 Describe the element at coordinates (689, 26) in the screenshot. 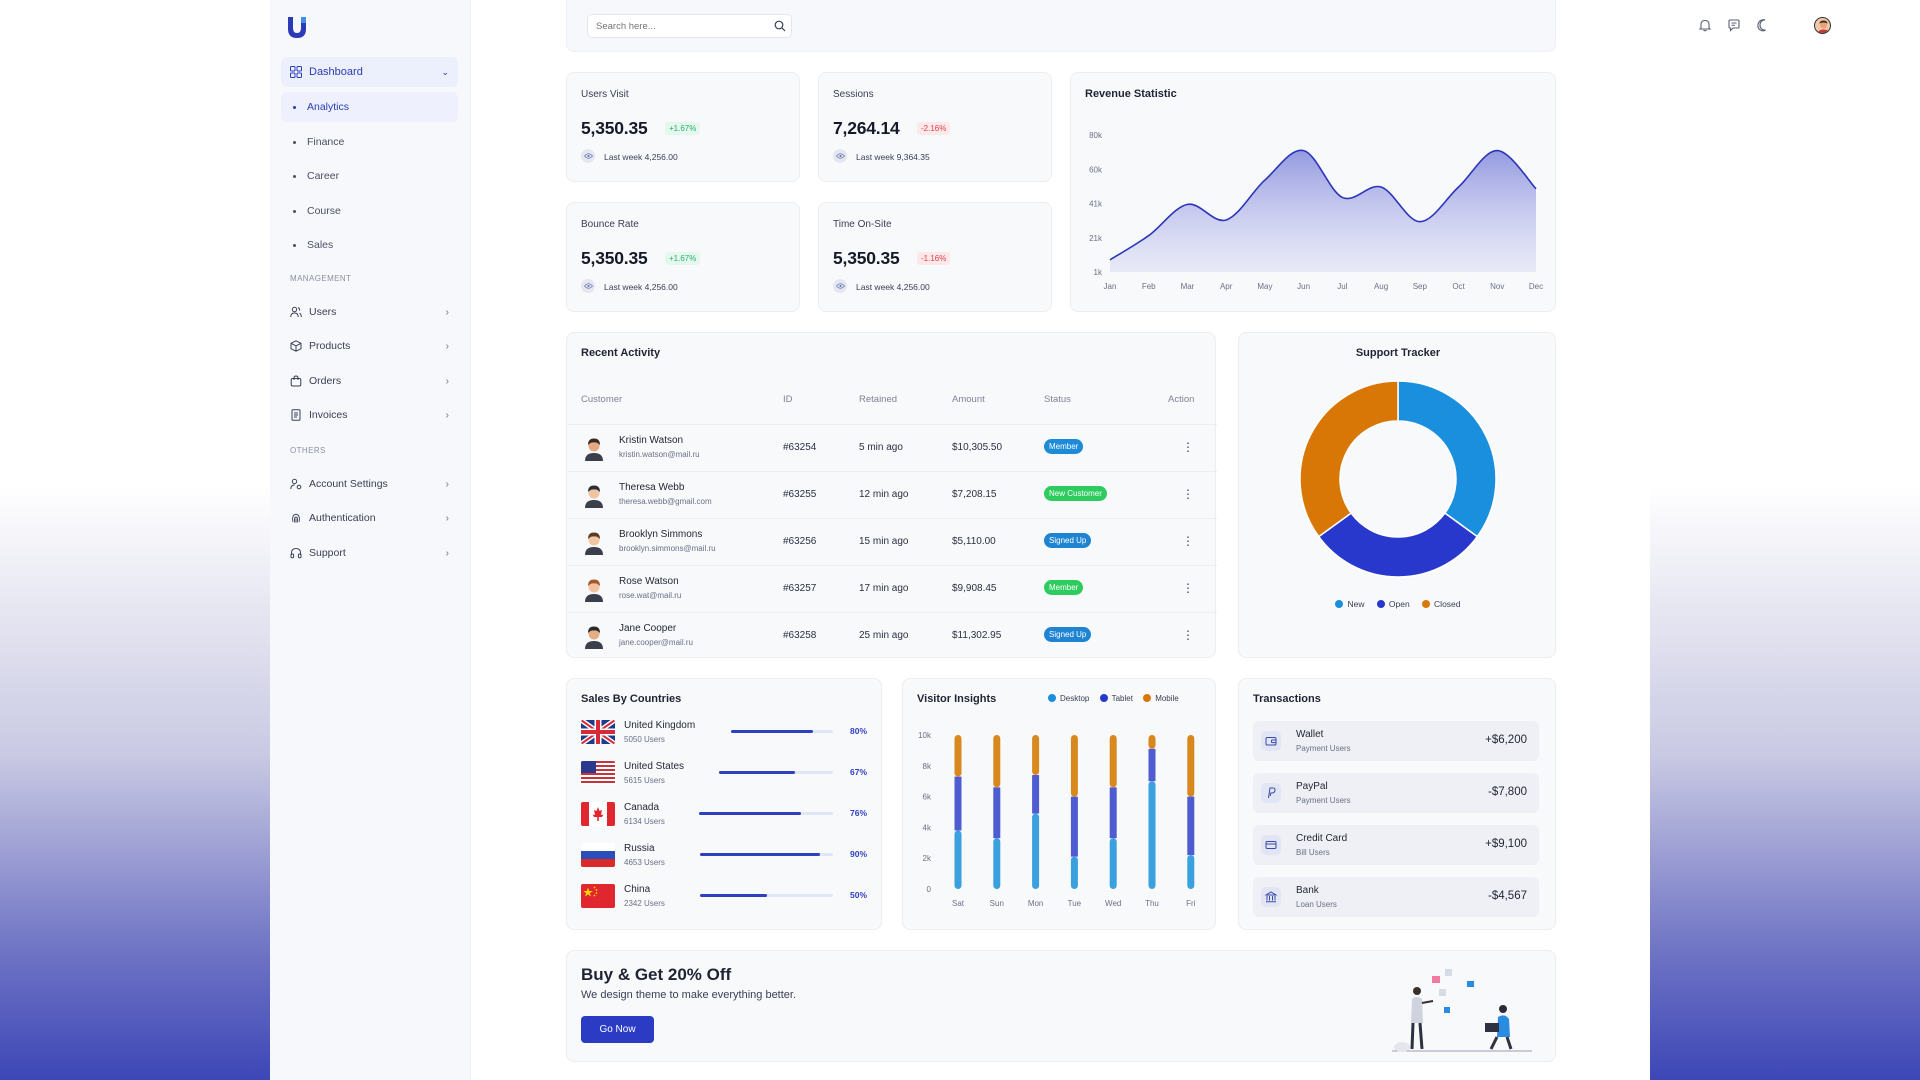

I see `search-input` at that location.